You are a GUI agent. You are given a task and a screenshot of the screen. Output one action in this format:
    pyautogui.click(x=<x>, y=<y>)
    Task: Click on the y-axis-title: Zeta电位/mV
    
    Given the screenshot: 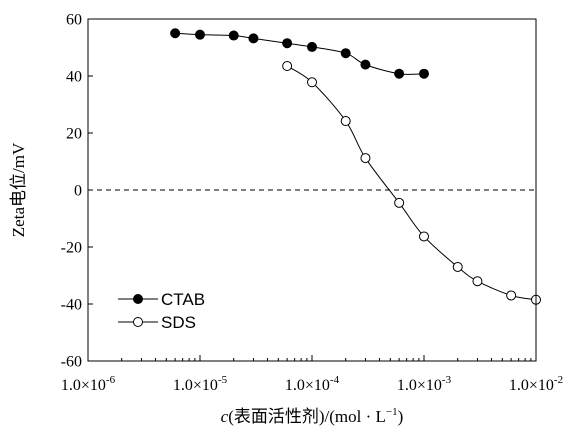 What is the action you would take?
    pyautogui.click(x=18, y=189)
    